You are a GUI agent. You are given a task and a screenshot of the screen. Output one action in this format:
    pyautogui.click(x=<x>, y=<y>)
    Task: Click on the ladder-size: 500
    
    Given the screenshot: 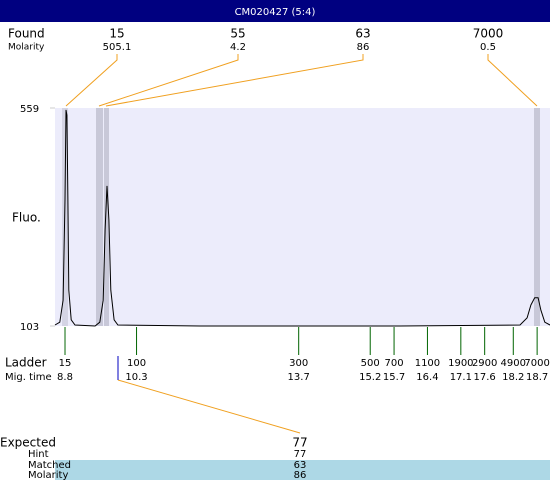 What is the action you would take?
    pyautogui.click(x=370, y=363)
    